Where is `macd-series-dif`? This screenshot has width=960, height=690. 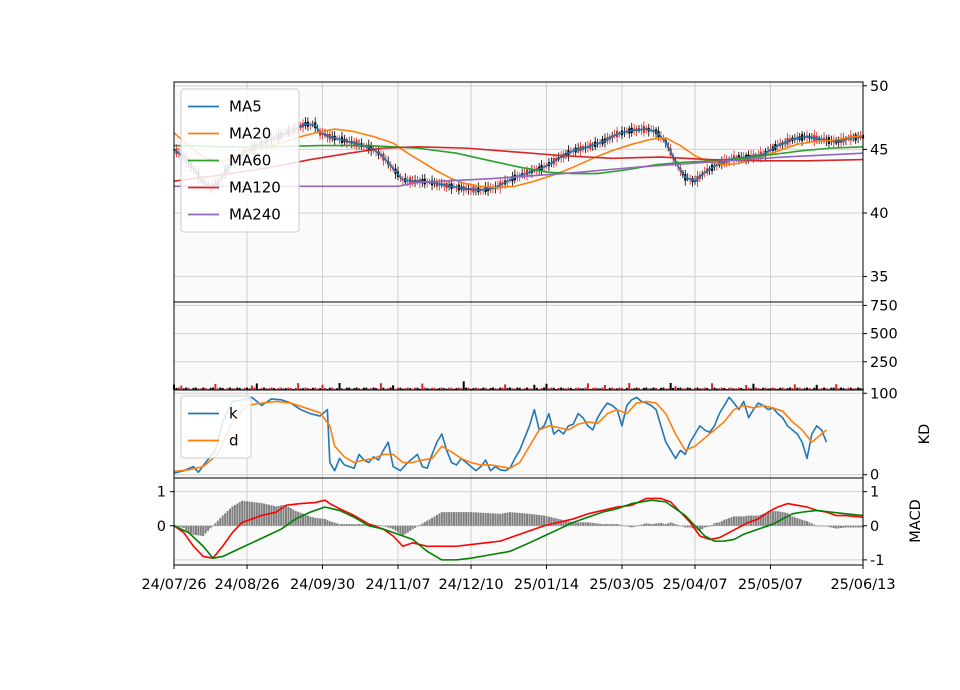
macd-series-dif is located at coordinates (518, 528).